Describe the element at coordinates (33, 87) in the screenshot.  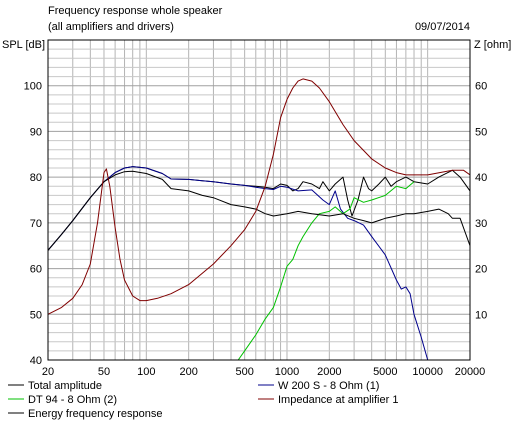
I see `y-tick-label: 100` at that location.